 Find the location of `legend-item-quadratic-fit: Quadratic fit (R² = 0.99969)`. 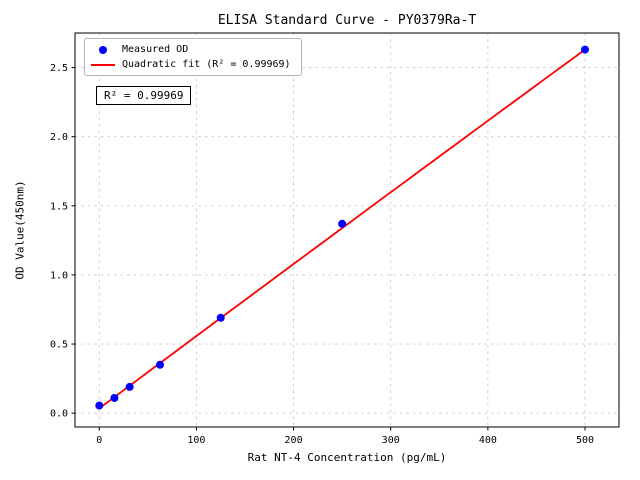

legend-item-quadratic-fit: Quadratic fit (R² = 0.99969) is located at coordinates (191, 64).